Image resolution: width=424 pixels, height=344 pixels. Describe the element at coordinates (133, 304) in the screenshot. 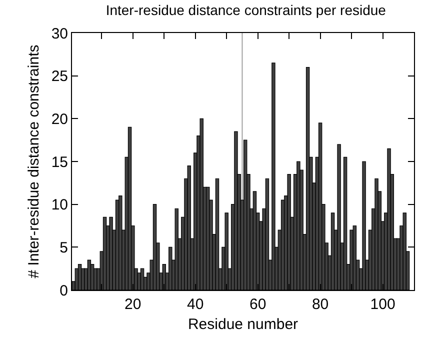

I see `x-tick-label: 20` at that location.